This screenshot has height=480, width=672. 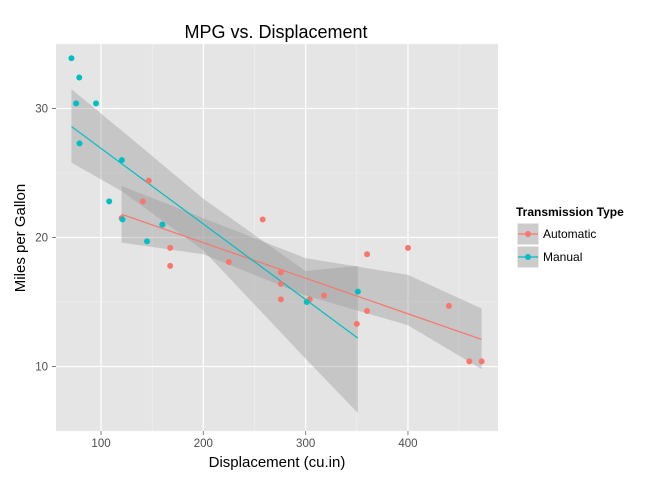 I want to click on legend-key-point-automatic, so click(x=528, y=234).